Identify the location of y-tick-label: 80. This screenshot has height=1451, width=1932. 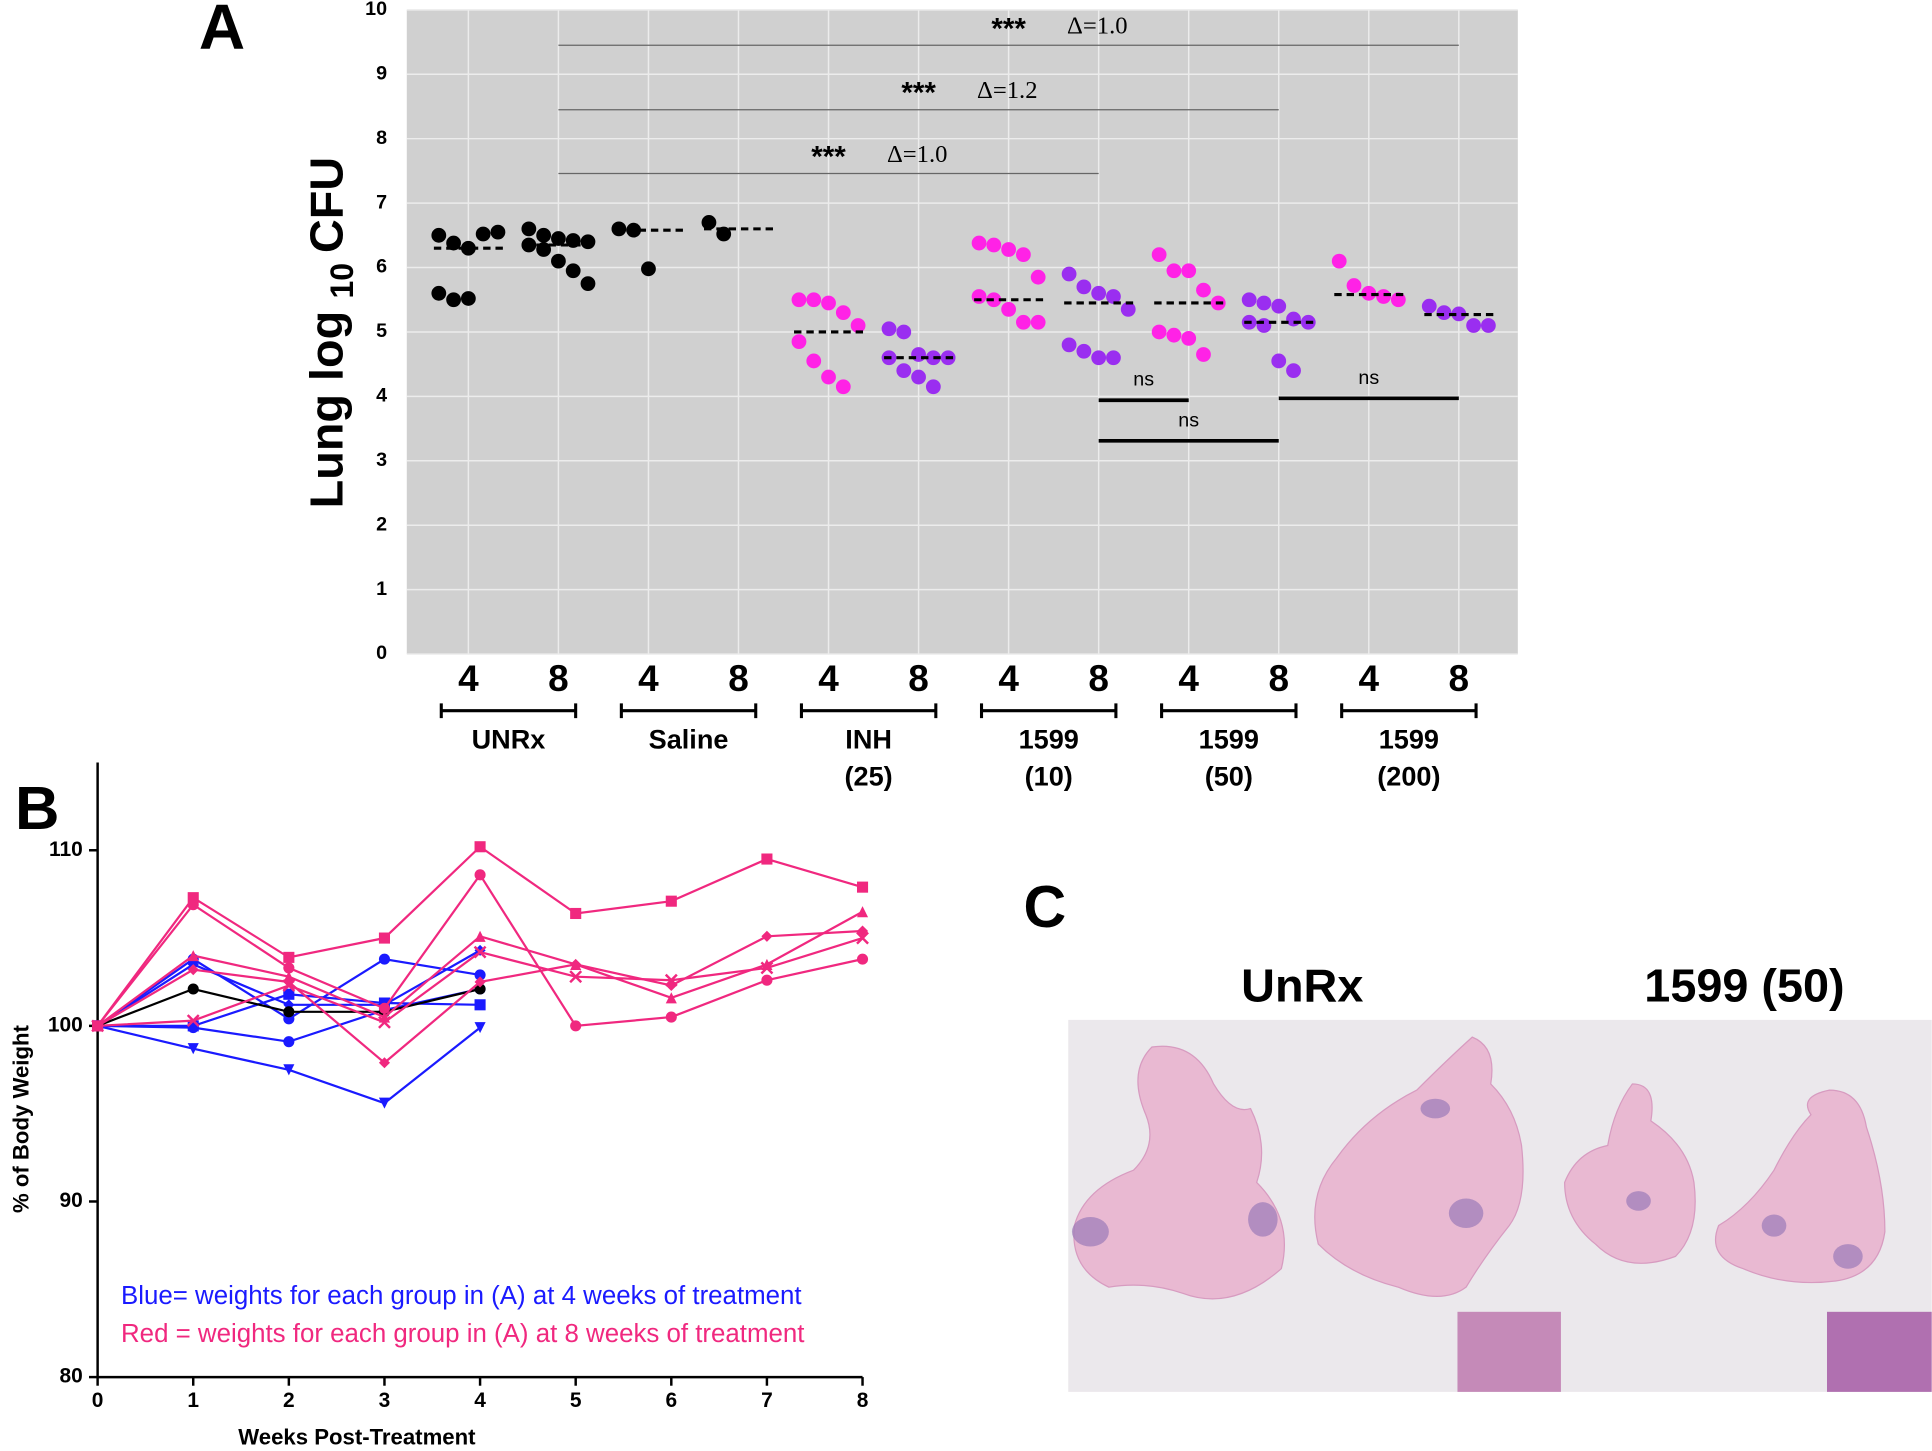
(71, 1376).